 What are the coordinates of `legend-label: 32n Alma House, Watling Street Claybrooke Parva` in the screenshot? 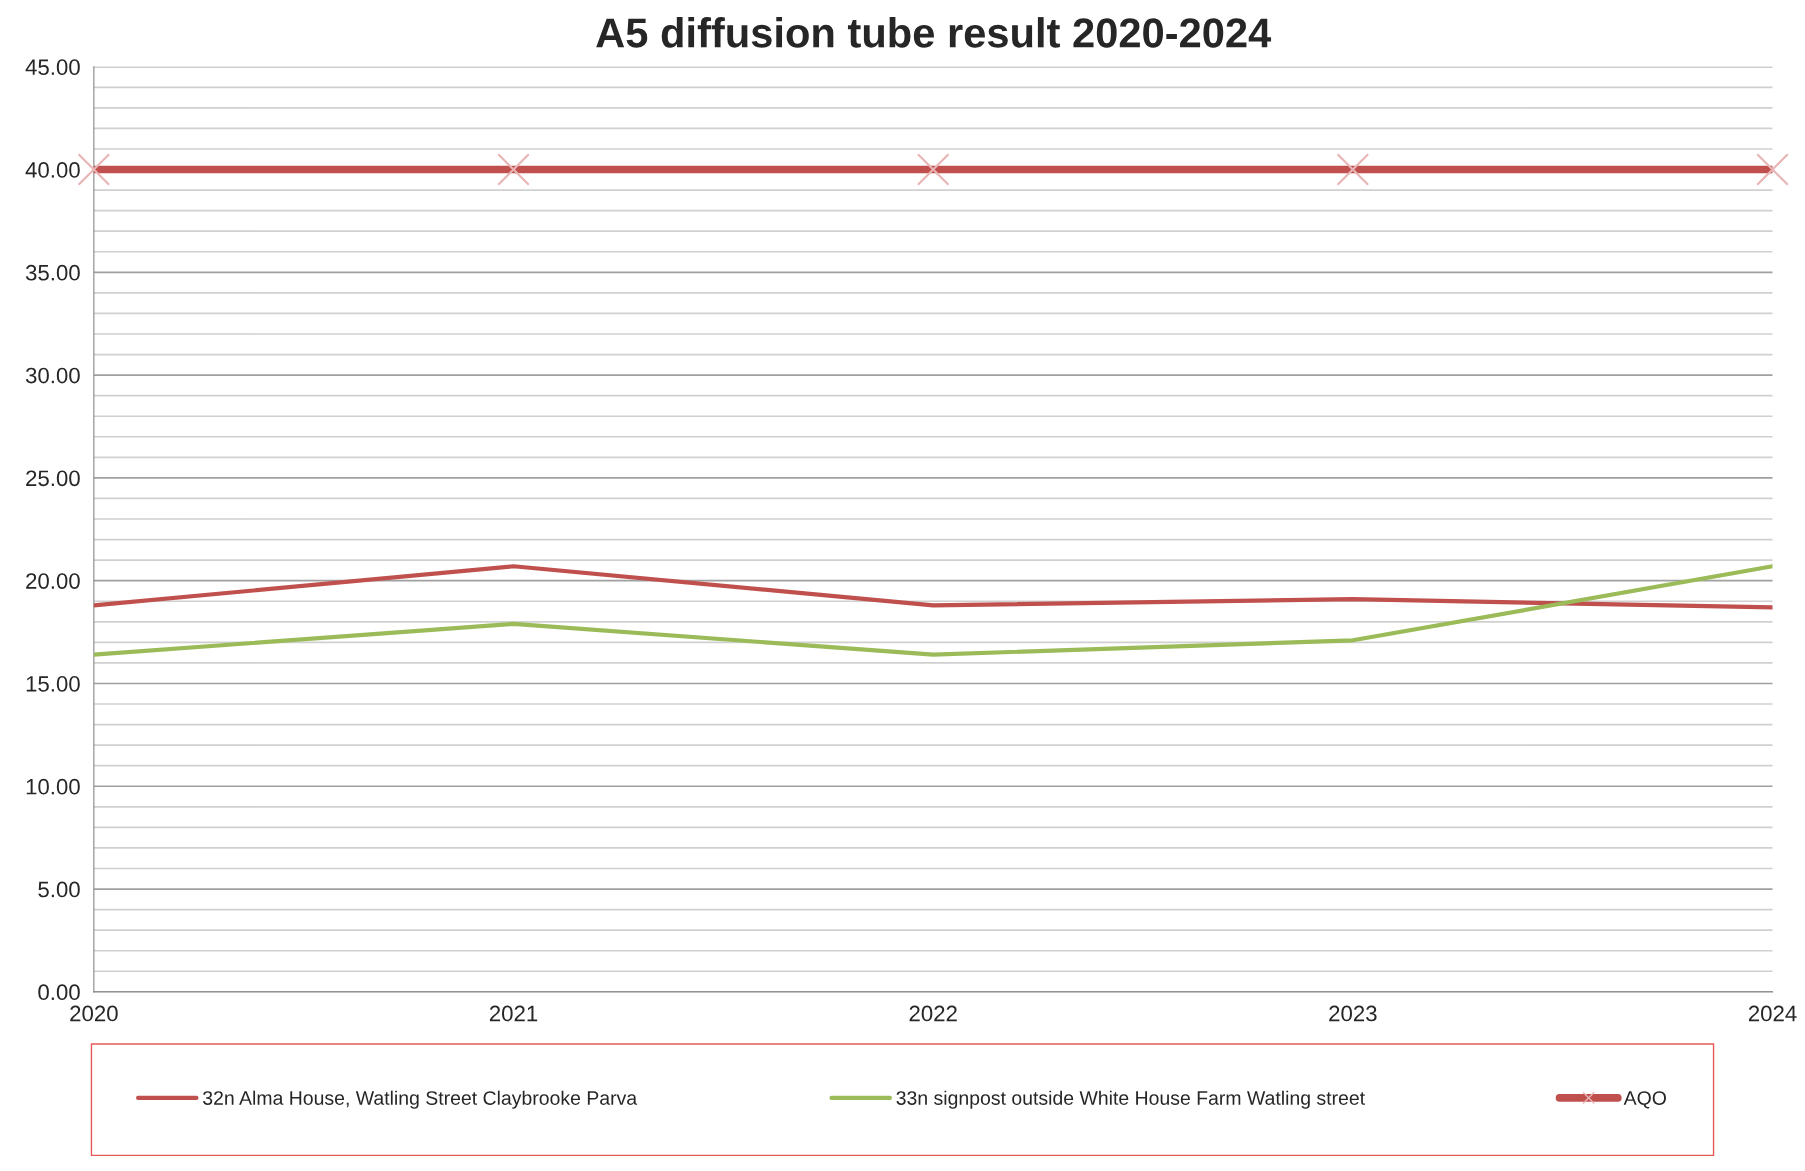 It's located at (420, 1099).